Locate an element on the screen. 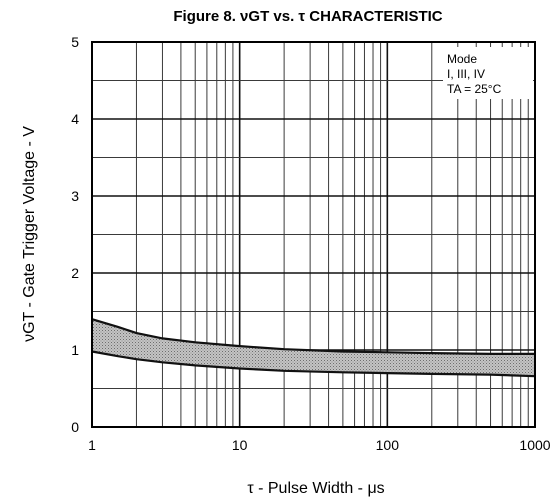 The image size is (560, 503). y-tick-label: 2 is located at coordinates (75, 273).